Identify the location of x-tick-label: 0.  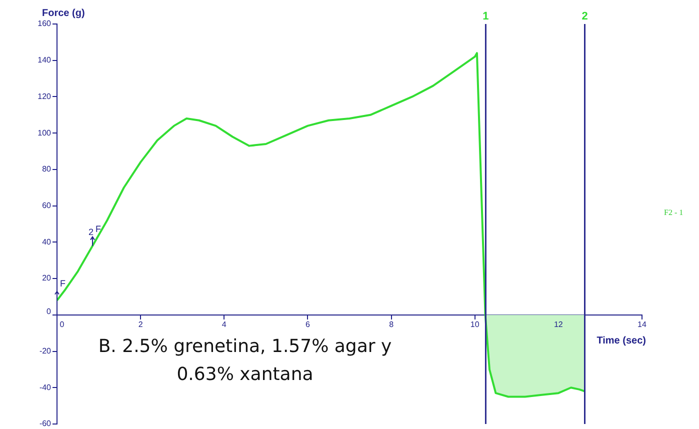
(62, 325).